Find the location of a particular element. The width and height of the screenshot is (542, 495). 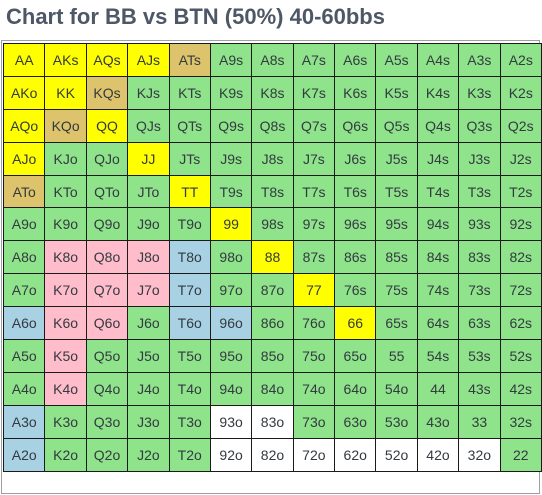

hand-cell: T8s is located at coordinates (272, 191).